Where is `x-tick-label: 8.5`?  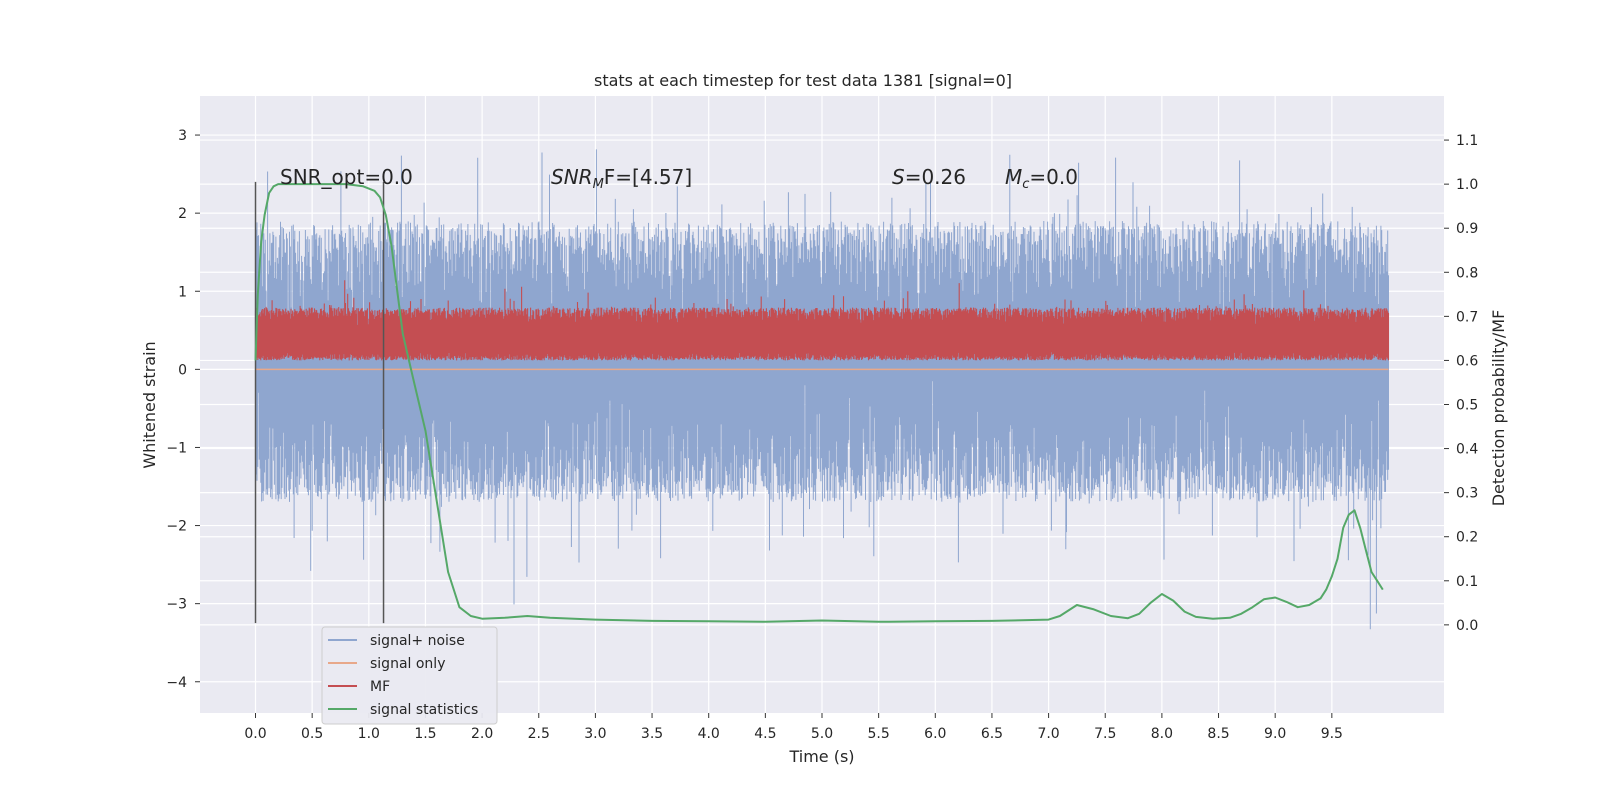 x-tick-label: 8.5 is located at coordinates (1218, 734).